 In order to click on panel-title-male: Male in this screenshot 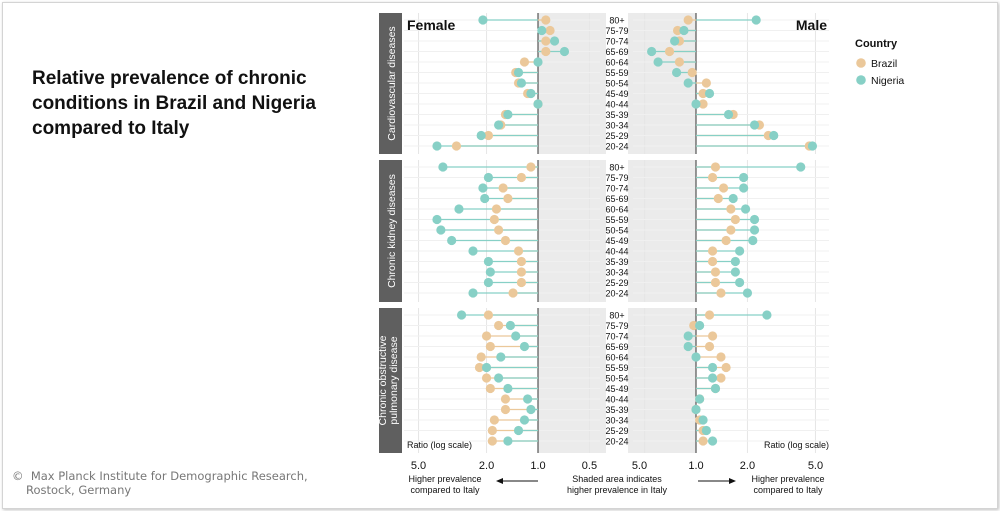, I will do `click(811, 25)`.